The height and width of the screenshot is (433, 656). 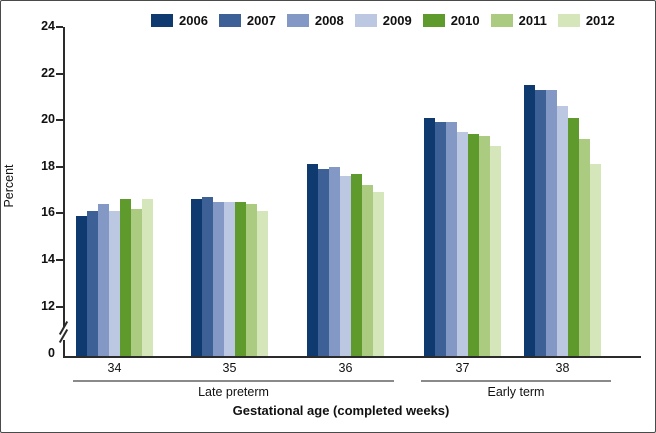 What do you see at coordinates (600, 20) in the screenshot?
I see `legend-label: 2012` at bounding box center [600, 20].